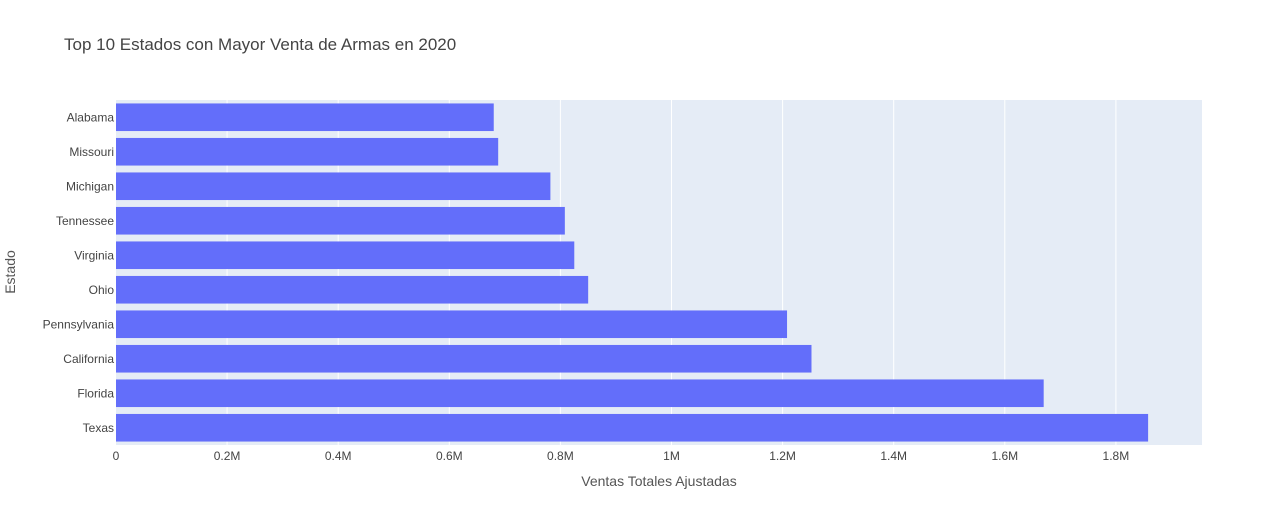 Image resolution: width=1282 pixels, height=525 pixels. Describe the element at coordinates (305, 117) in the screenshot. I see `bar-alabama` at that location.